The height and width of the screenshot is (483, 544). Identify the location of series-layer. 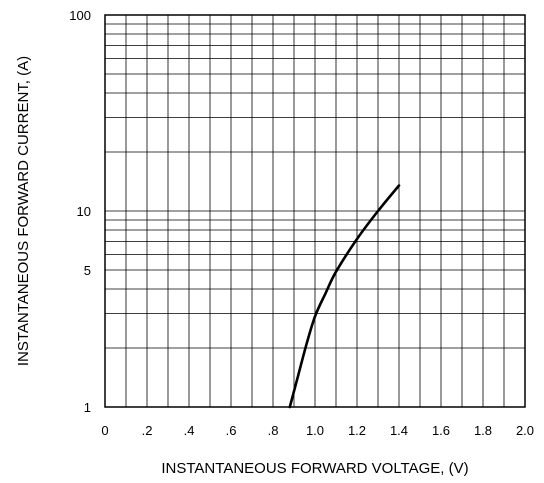
(344, 296).